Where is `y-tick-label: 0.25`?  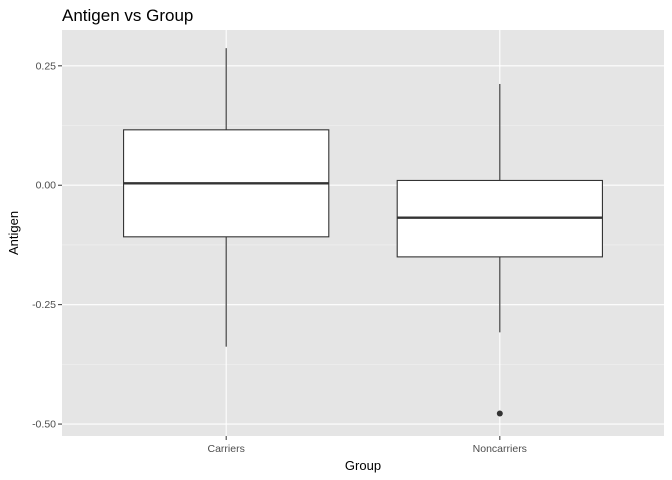
y-tick-label: 0.25 is located at coordinates (46, 66).